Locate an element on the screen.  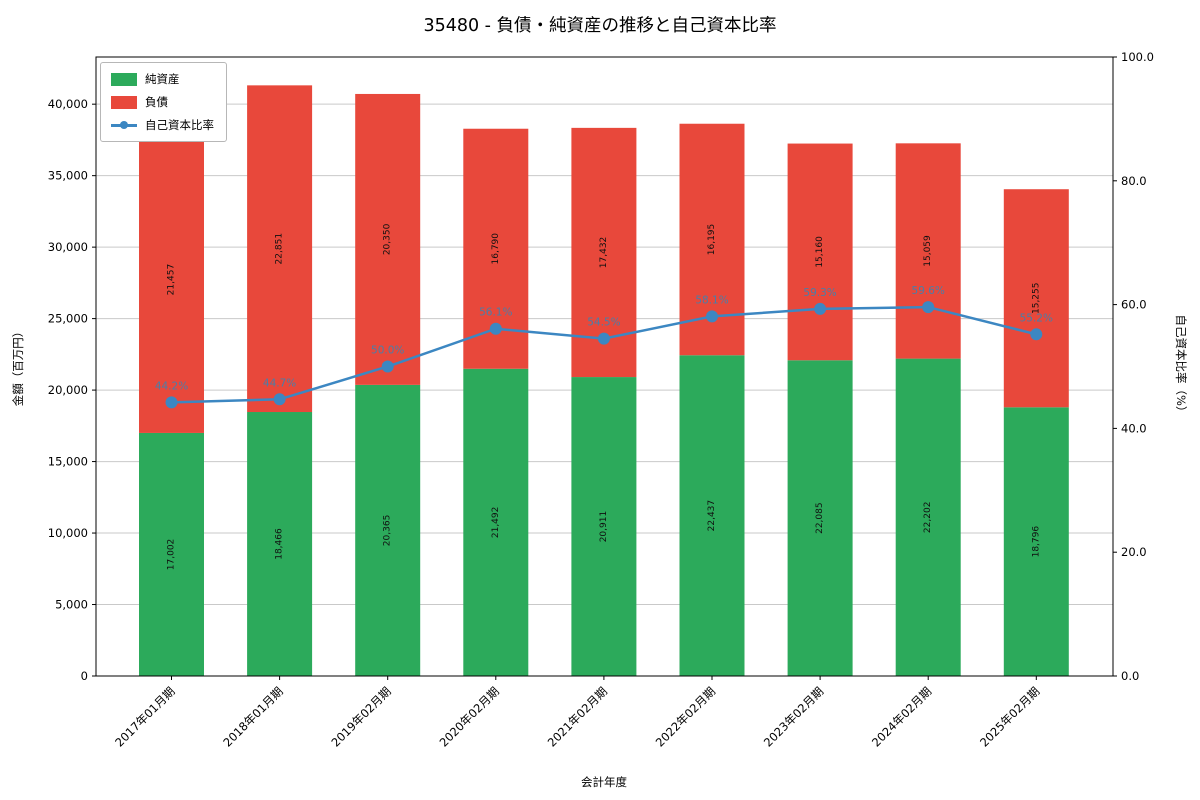
y-tick-label-right: 80.0 is located at coordinates (1134, 181).